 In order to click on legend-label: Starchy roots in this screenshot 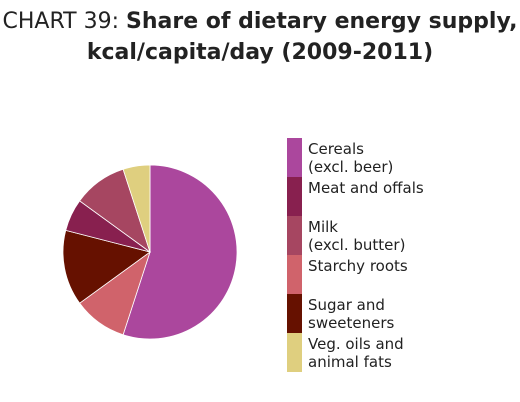, I will do `click(358, 266)`.